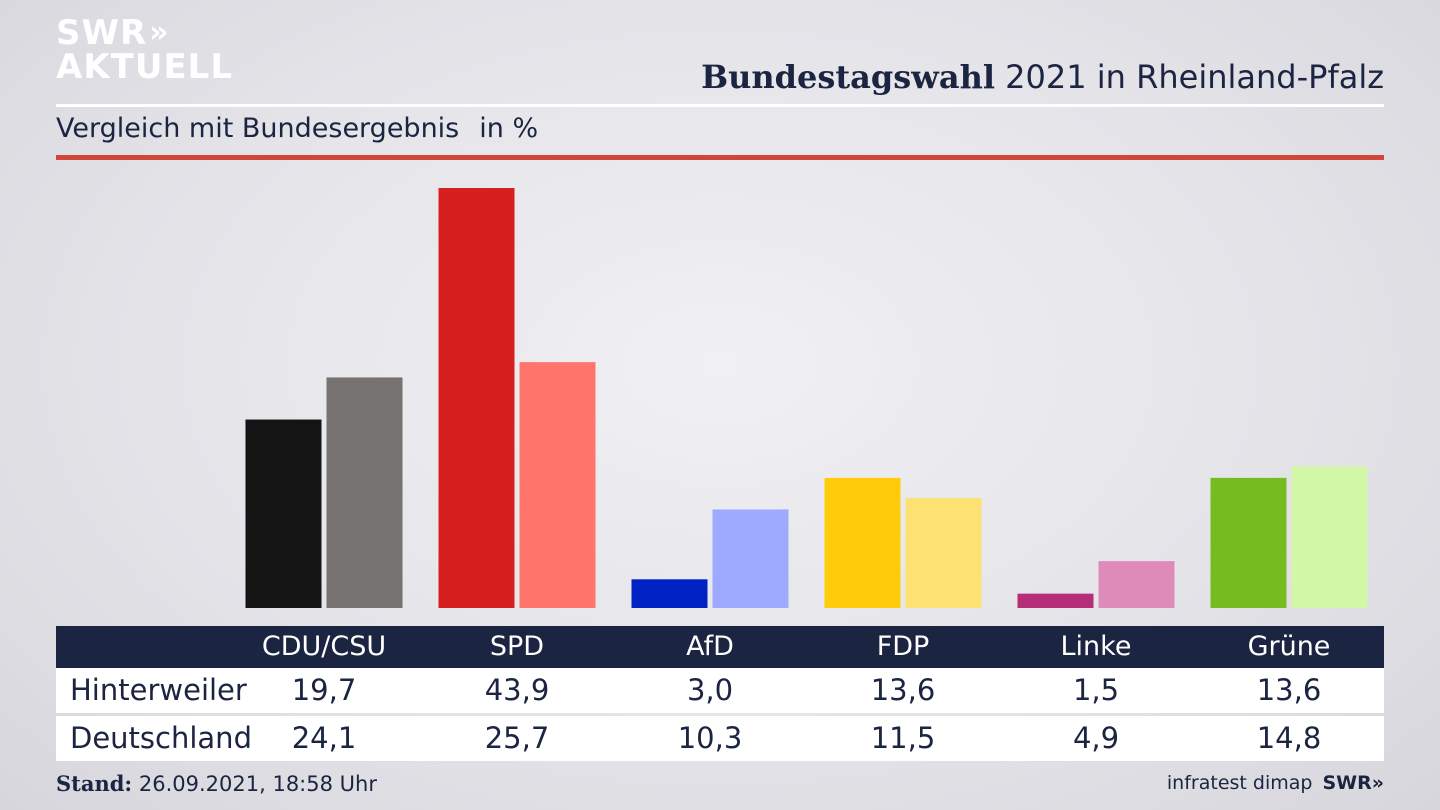  I want to click on title-bold: Bundestagswahl, so click(848, 77).